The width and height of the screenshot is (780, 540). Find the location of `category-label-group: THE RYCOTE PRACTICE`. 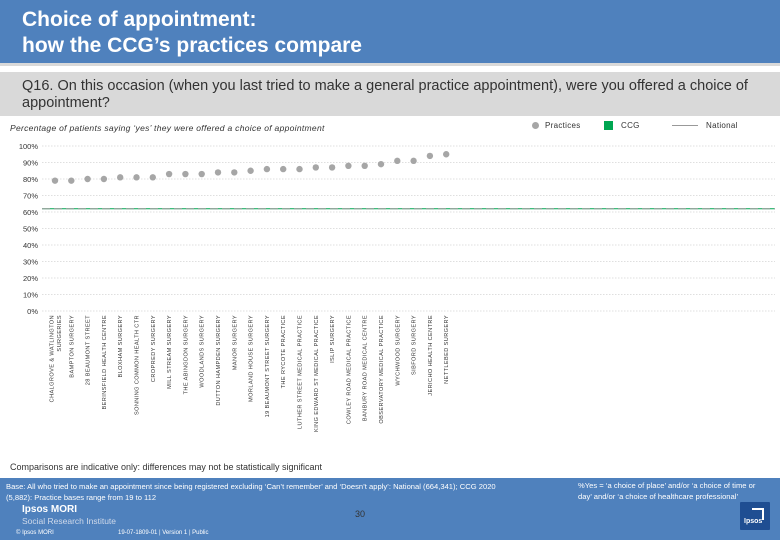

category-label-group: THE RYCOTE PRACTICE is located at coordinates (284, 351).